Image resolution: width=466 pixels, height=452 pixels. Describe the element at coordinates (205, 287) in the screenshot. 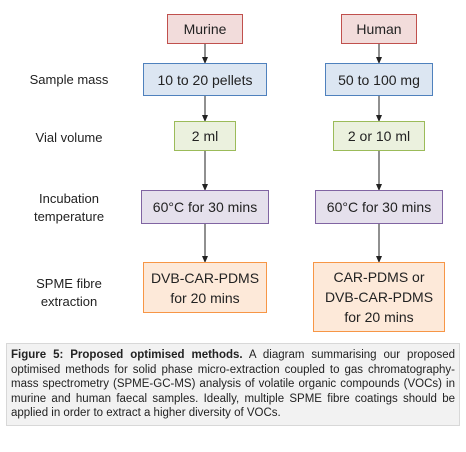

I see `murine-spme-box: DVB-CAR-PDMS for 20 mins` at that location.